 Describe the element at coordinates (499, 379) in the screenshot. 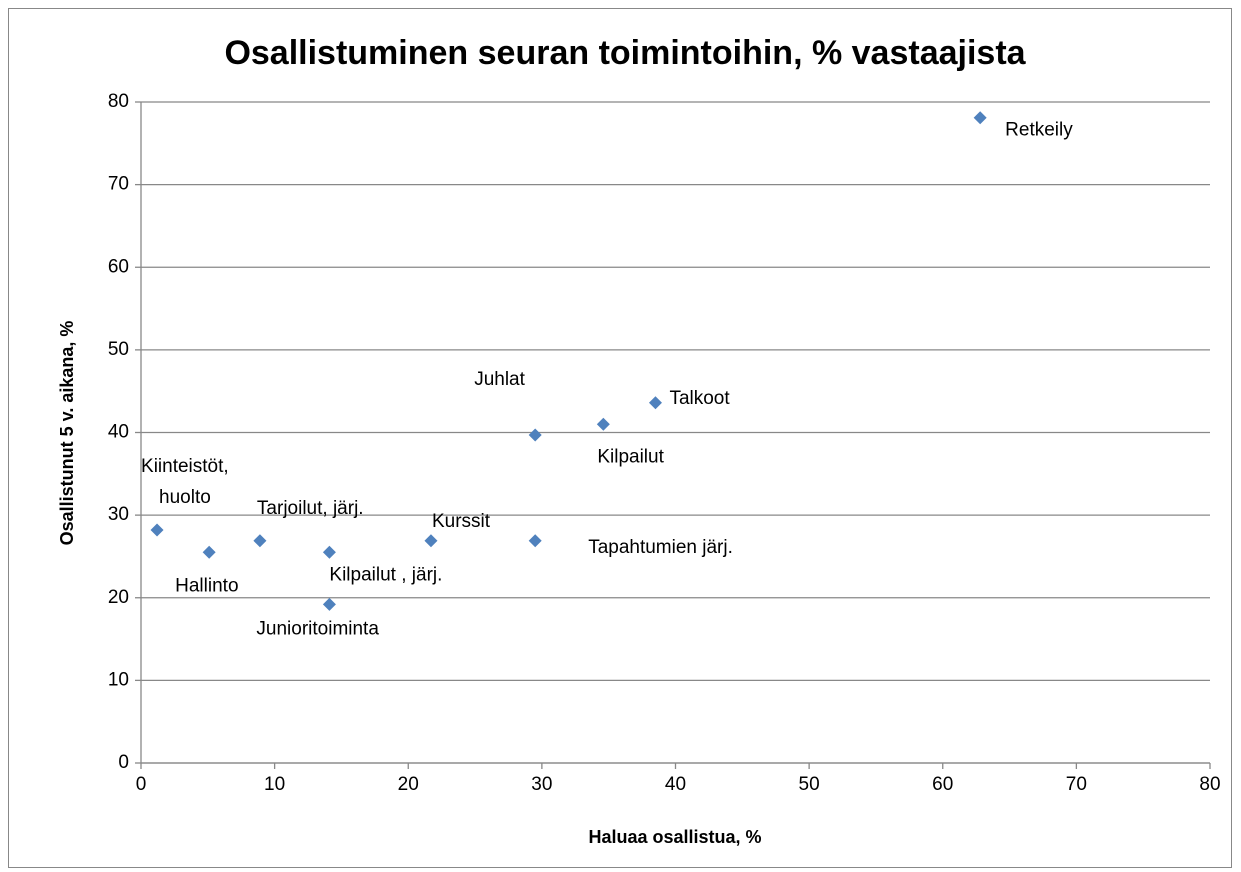

I see `point-label: Juhlat` at that location.